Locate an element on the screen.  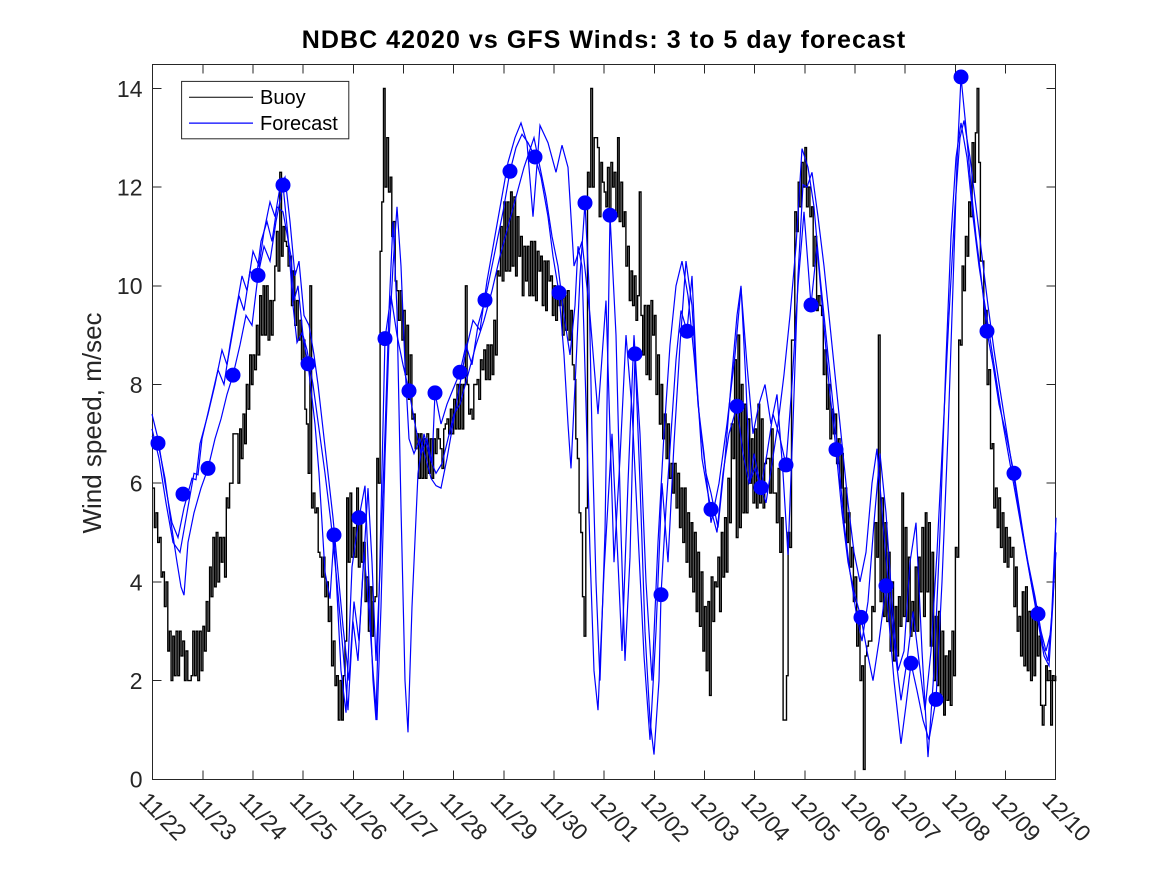
svg-text: 10 is located at coordinates (130, 286).